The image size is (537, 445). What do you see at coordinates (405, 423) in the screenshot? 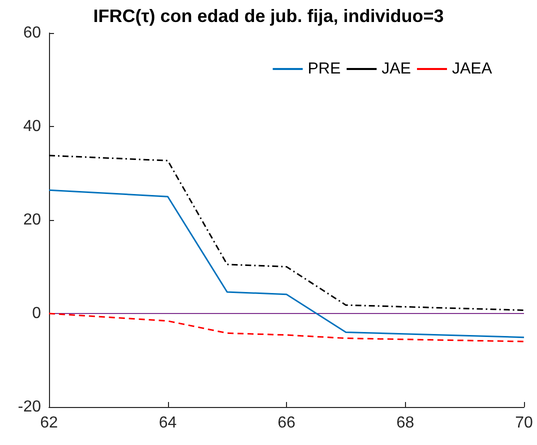
I see `x-tick-label: 68` at bounding box center [405, 423].